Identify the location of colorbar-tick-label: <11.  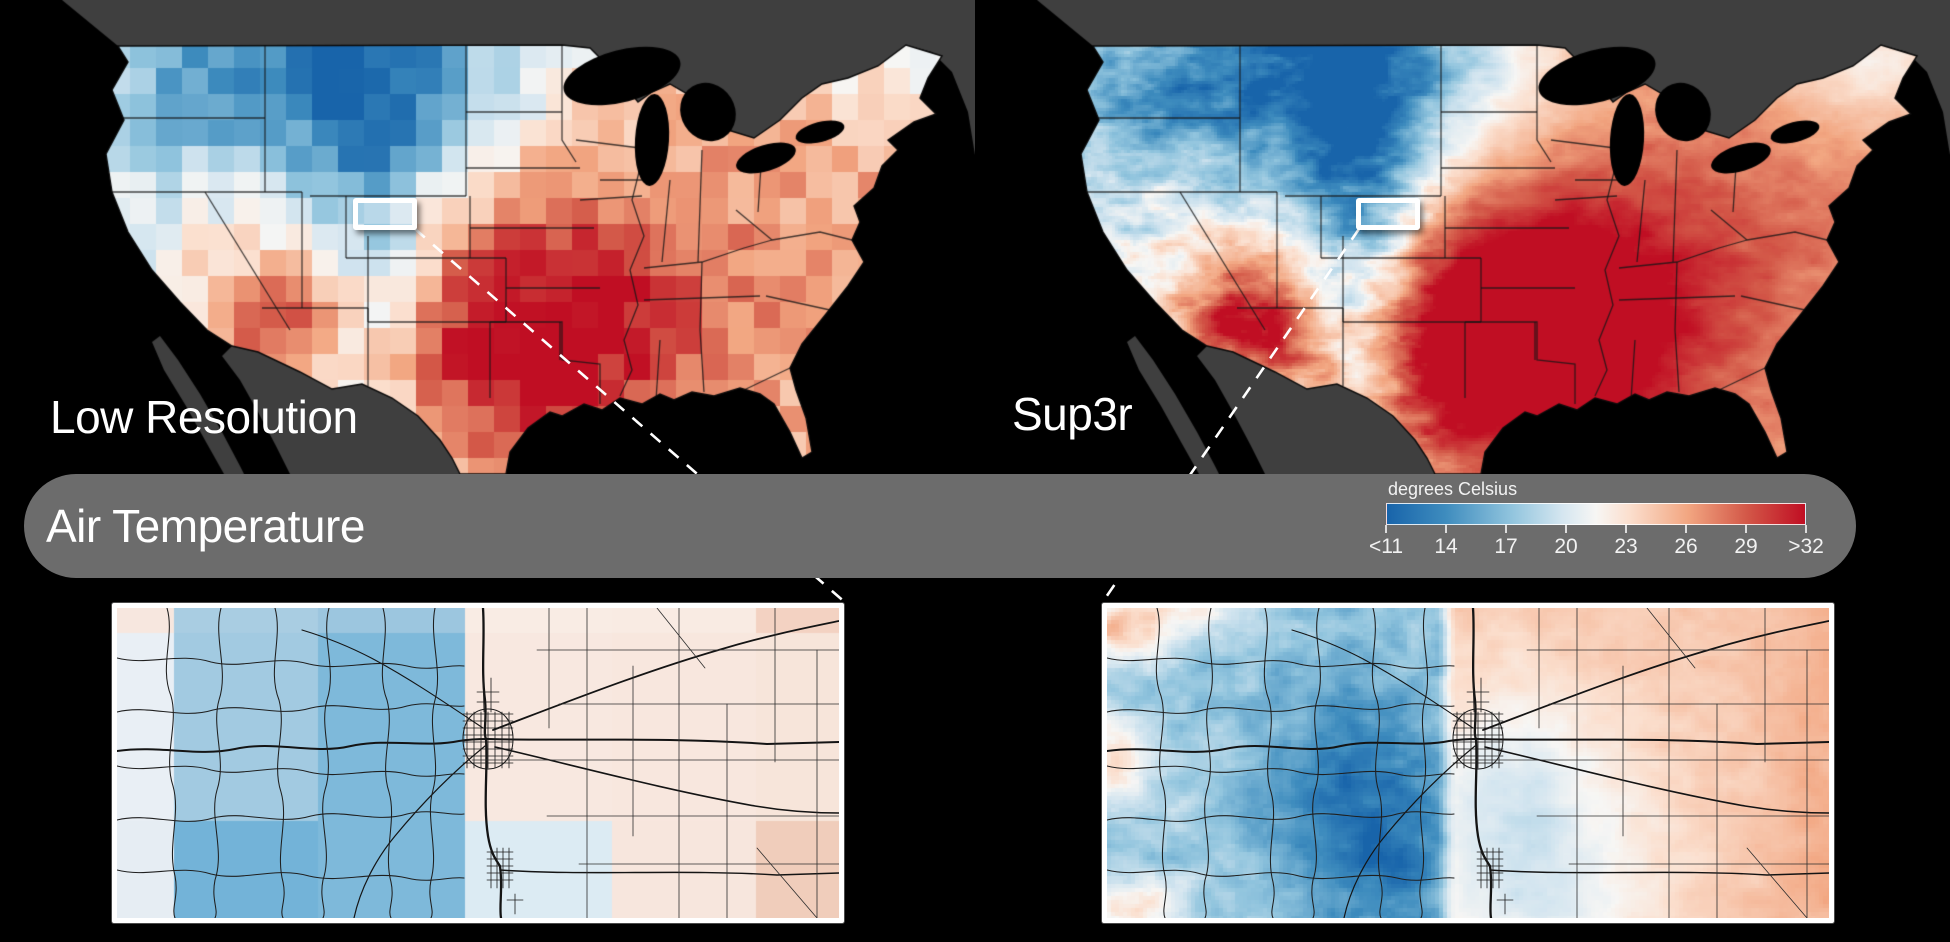
(1386, 546).